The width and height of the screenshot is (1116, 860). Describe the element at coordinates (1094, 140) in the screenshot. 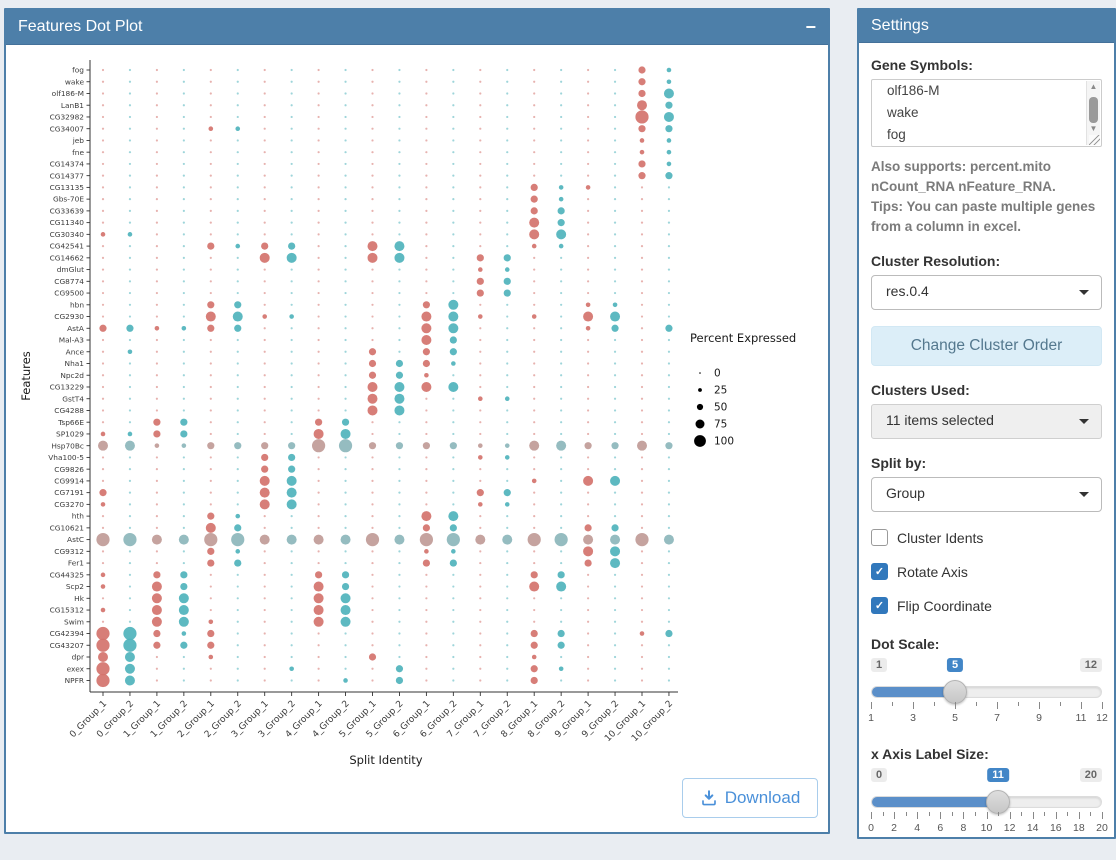

I see `resize-grip-icon` at that location.